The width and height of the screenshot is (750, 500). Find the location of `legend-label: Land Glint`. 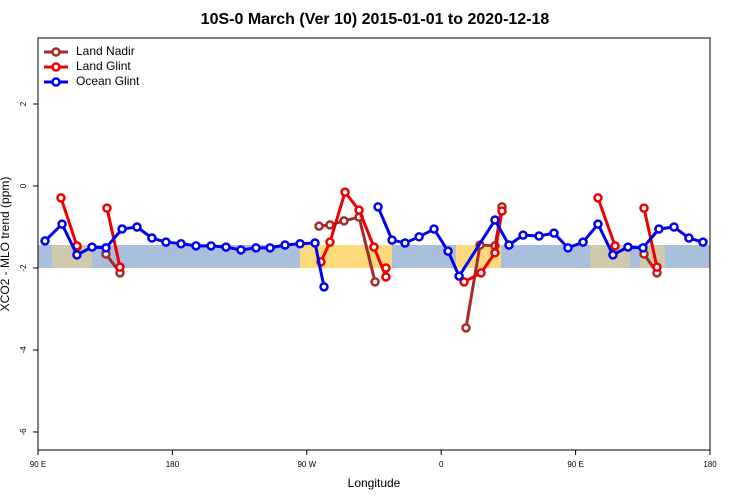

legend-label: Land Glint is located at coordinates (103, 66).